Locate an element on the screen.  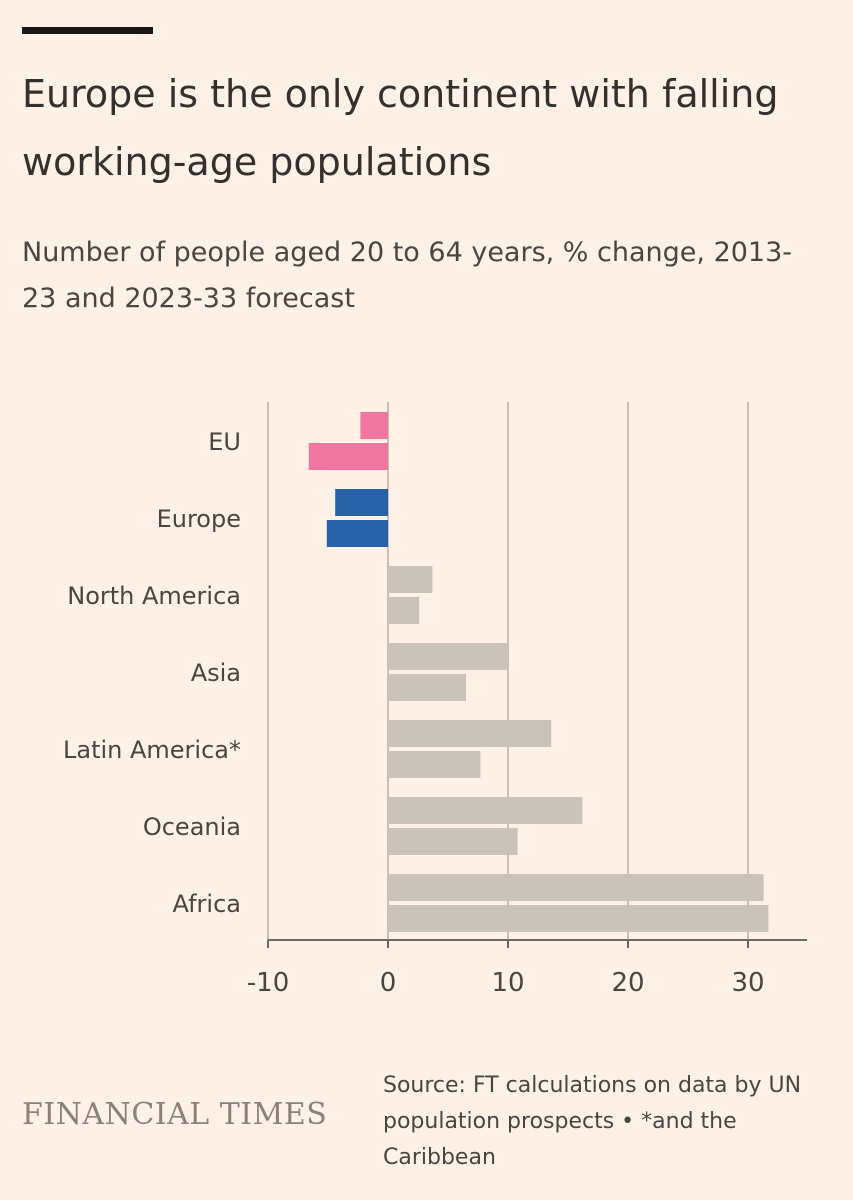
category-label: North America is located at coordinates (154, 596).